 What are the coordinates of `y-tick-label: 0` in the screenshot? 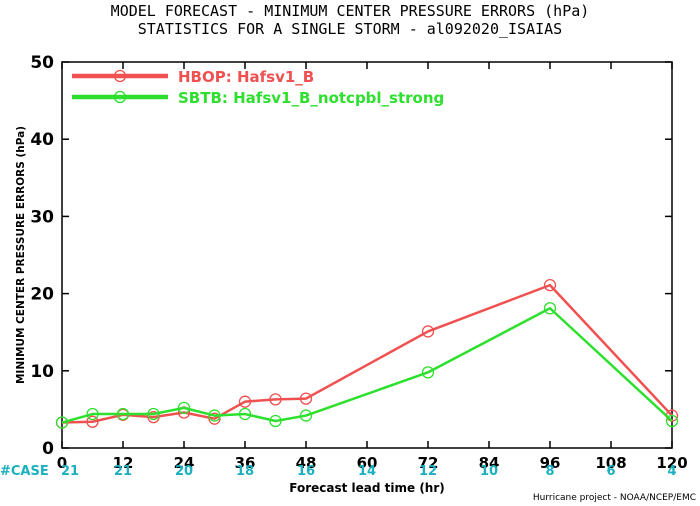 It's located at (48, 449).